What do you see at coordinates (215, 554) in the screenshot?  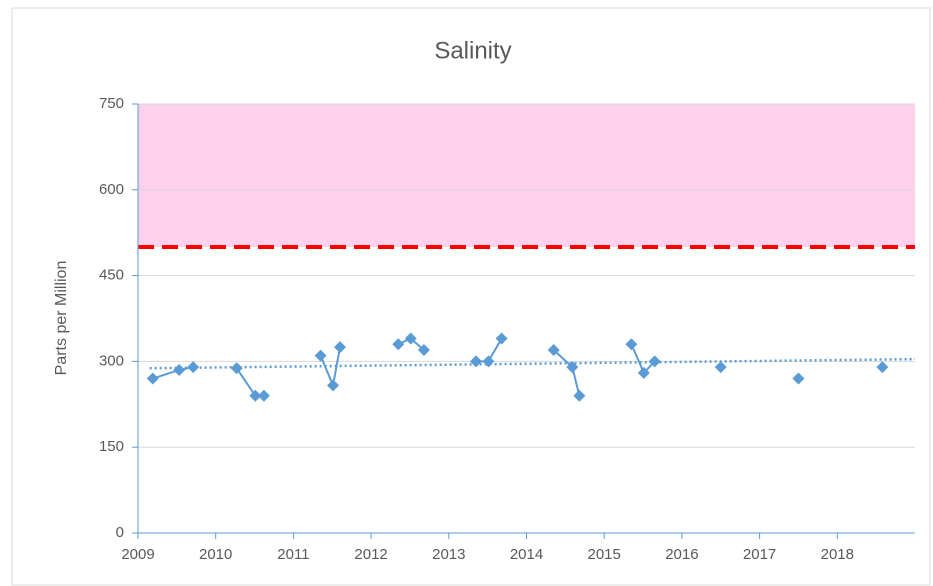 I see `x-tick-label: 2010` at bounding box center [215, 554].